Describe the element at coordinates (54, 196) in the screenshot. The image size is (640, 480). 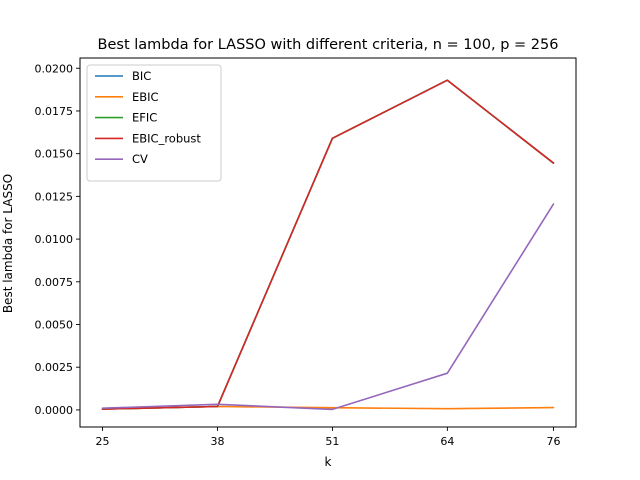
I see `y-tick-label: 0.0125` at that location.